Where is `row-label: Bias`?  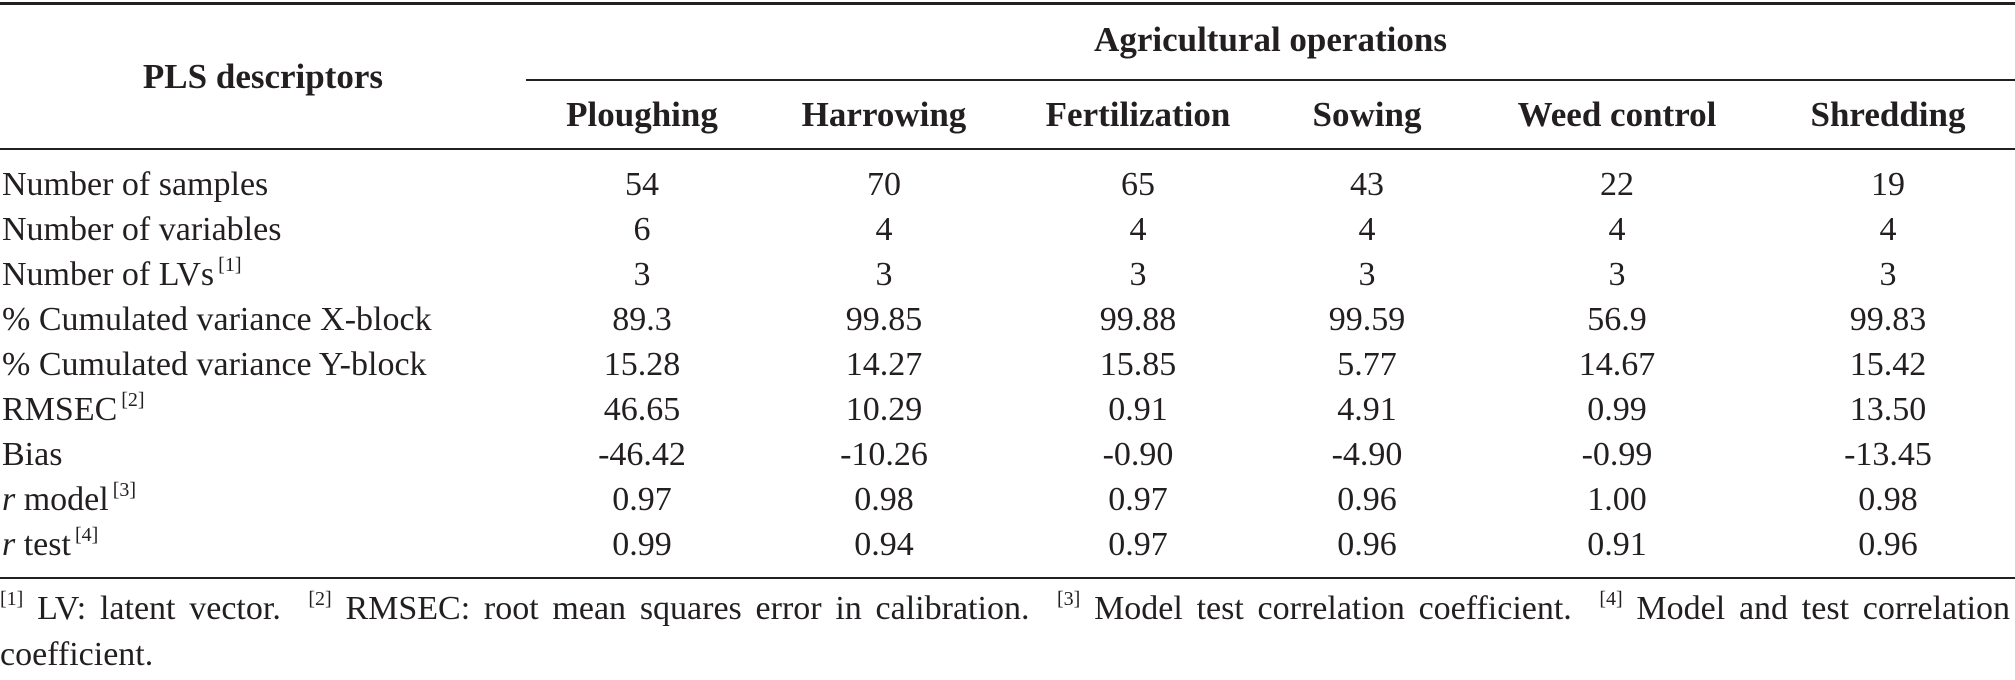
row-label: Bias is located at coordinates (32, 454).